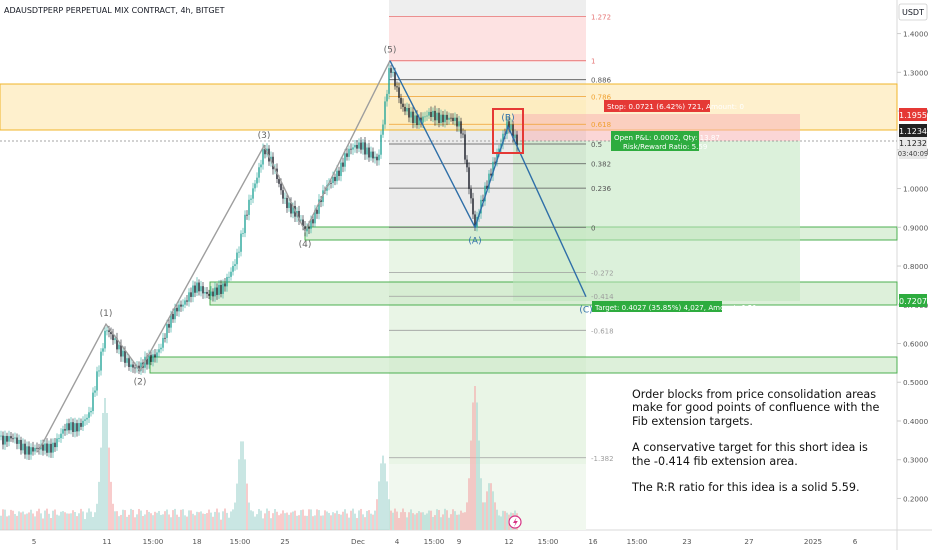 The width and height of the screenshot is (932, 550). Describe the element at coordinates (602, 297) in the screenshot. I see `fib-level-label: -0.414` at that location.